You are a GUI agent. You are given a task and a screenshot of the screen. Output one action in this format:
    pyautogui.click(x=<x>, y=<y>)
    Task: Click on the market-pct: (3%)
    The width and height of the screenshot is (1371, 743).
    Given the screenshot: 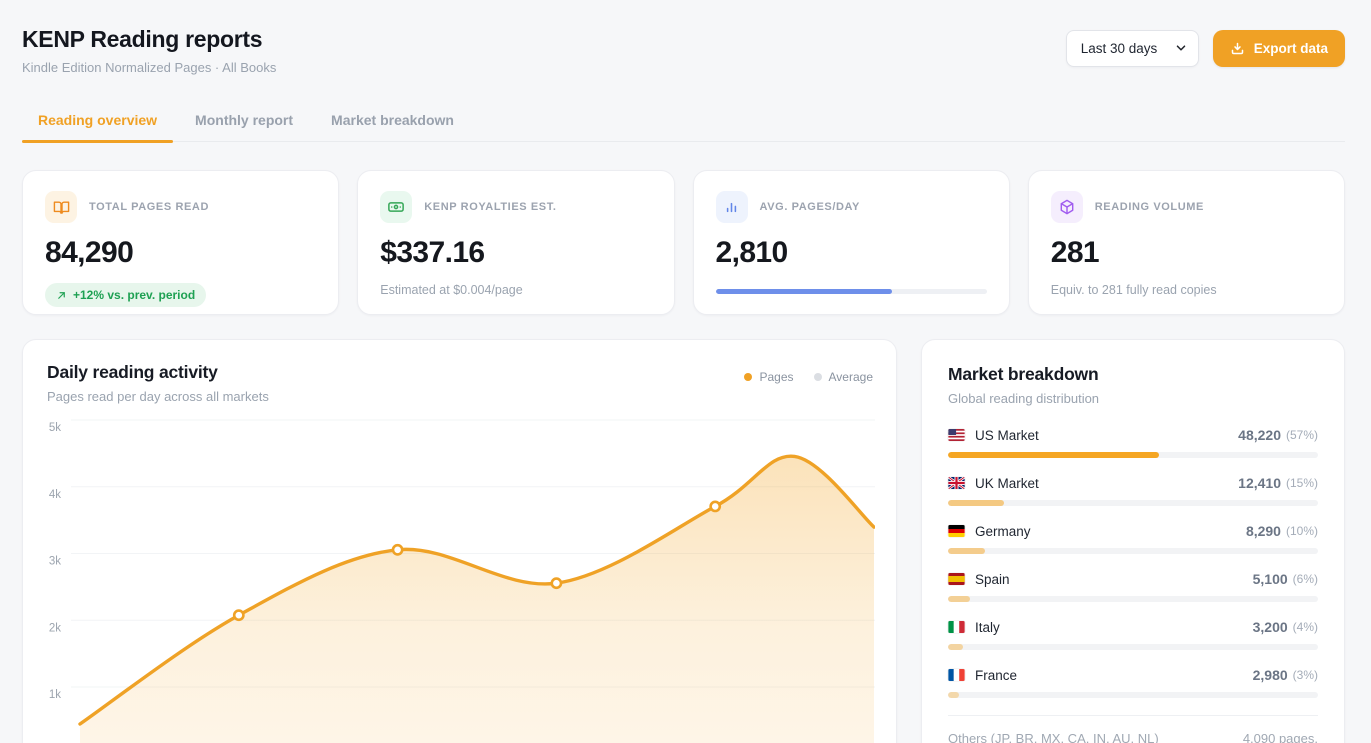 What is the action you would take?
    pyautogui.click(x=1305, y=675)
    